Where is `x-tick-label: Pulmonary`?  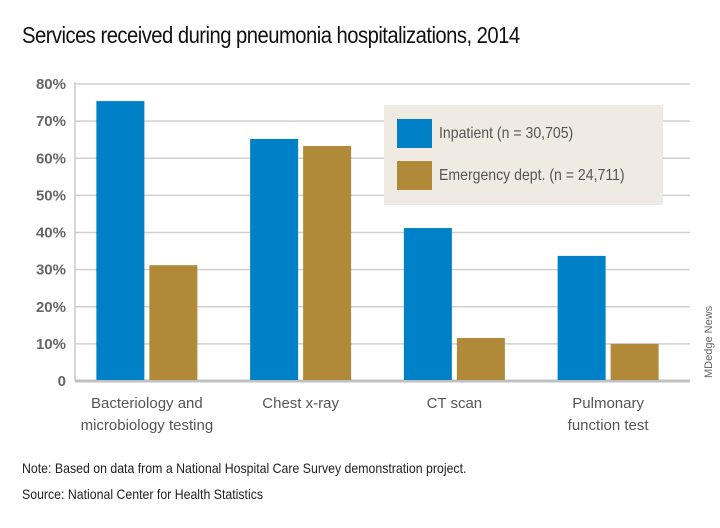 x-tick-label: Pulmonary is located at coordinates (608, 403).